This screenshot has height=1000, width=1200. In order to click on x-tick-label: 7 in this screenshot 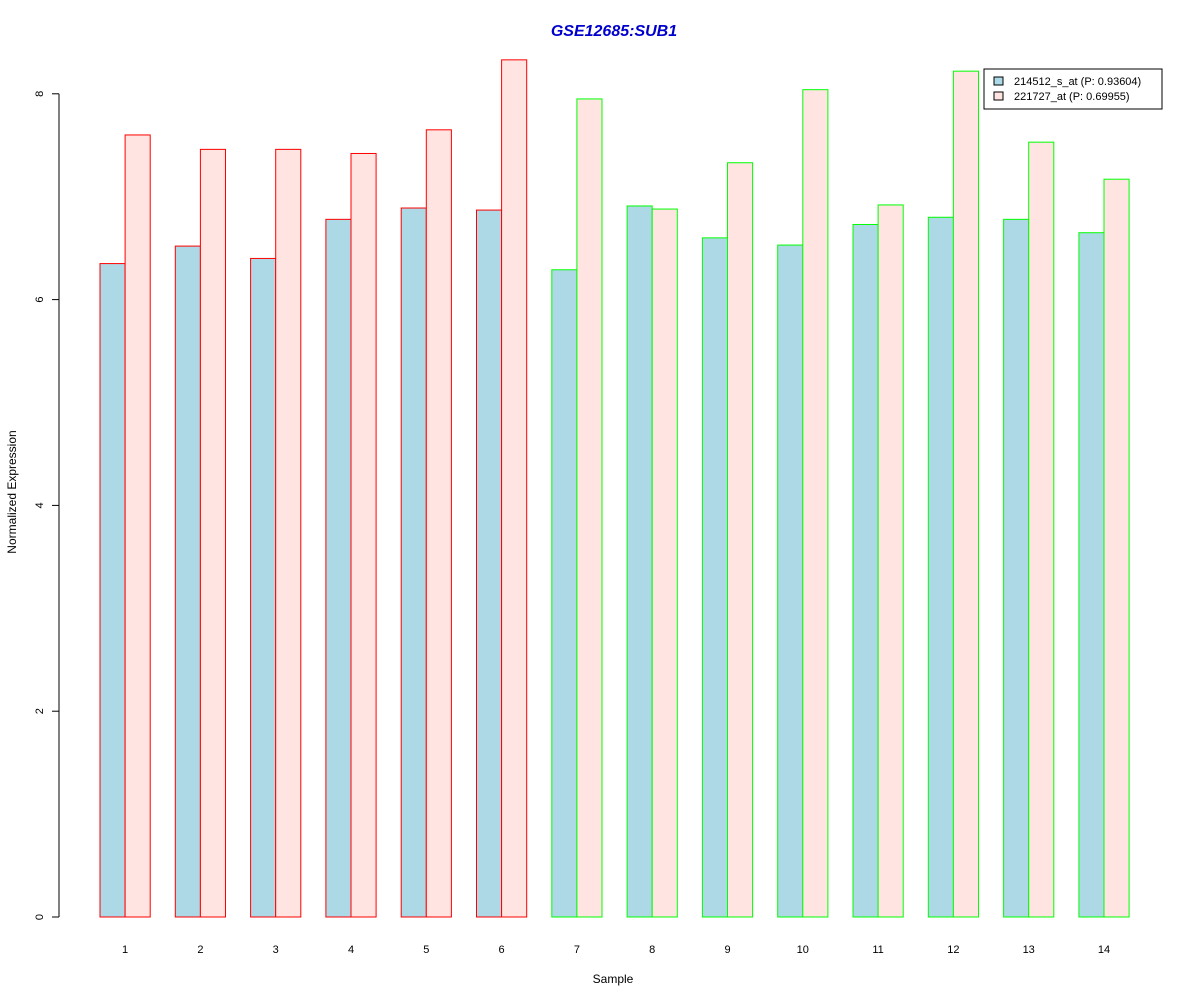, I will do `click(577, 950)`.